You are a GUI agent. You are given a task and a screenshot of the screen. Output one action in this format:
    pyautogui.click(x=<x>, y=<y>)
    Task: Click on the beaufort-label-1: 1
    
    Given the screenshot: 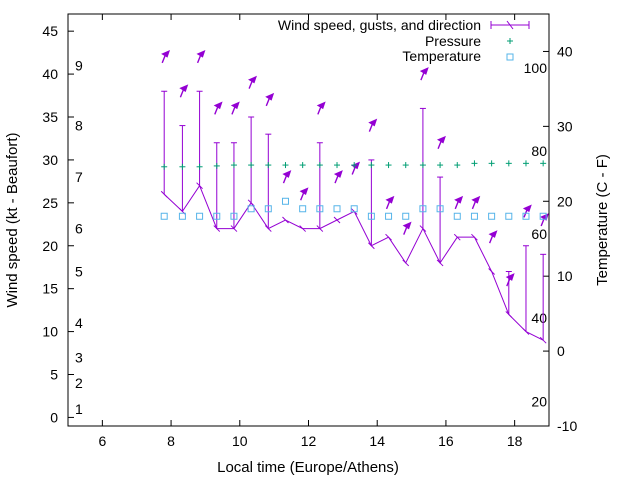 What is the action you would take?
    pyautogui.click(x=79, y=409)
    